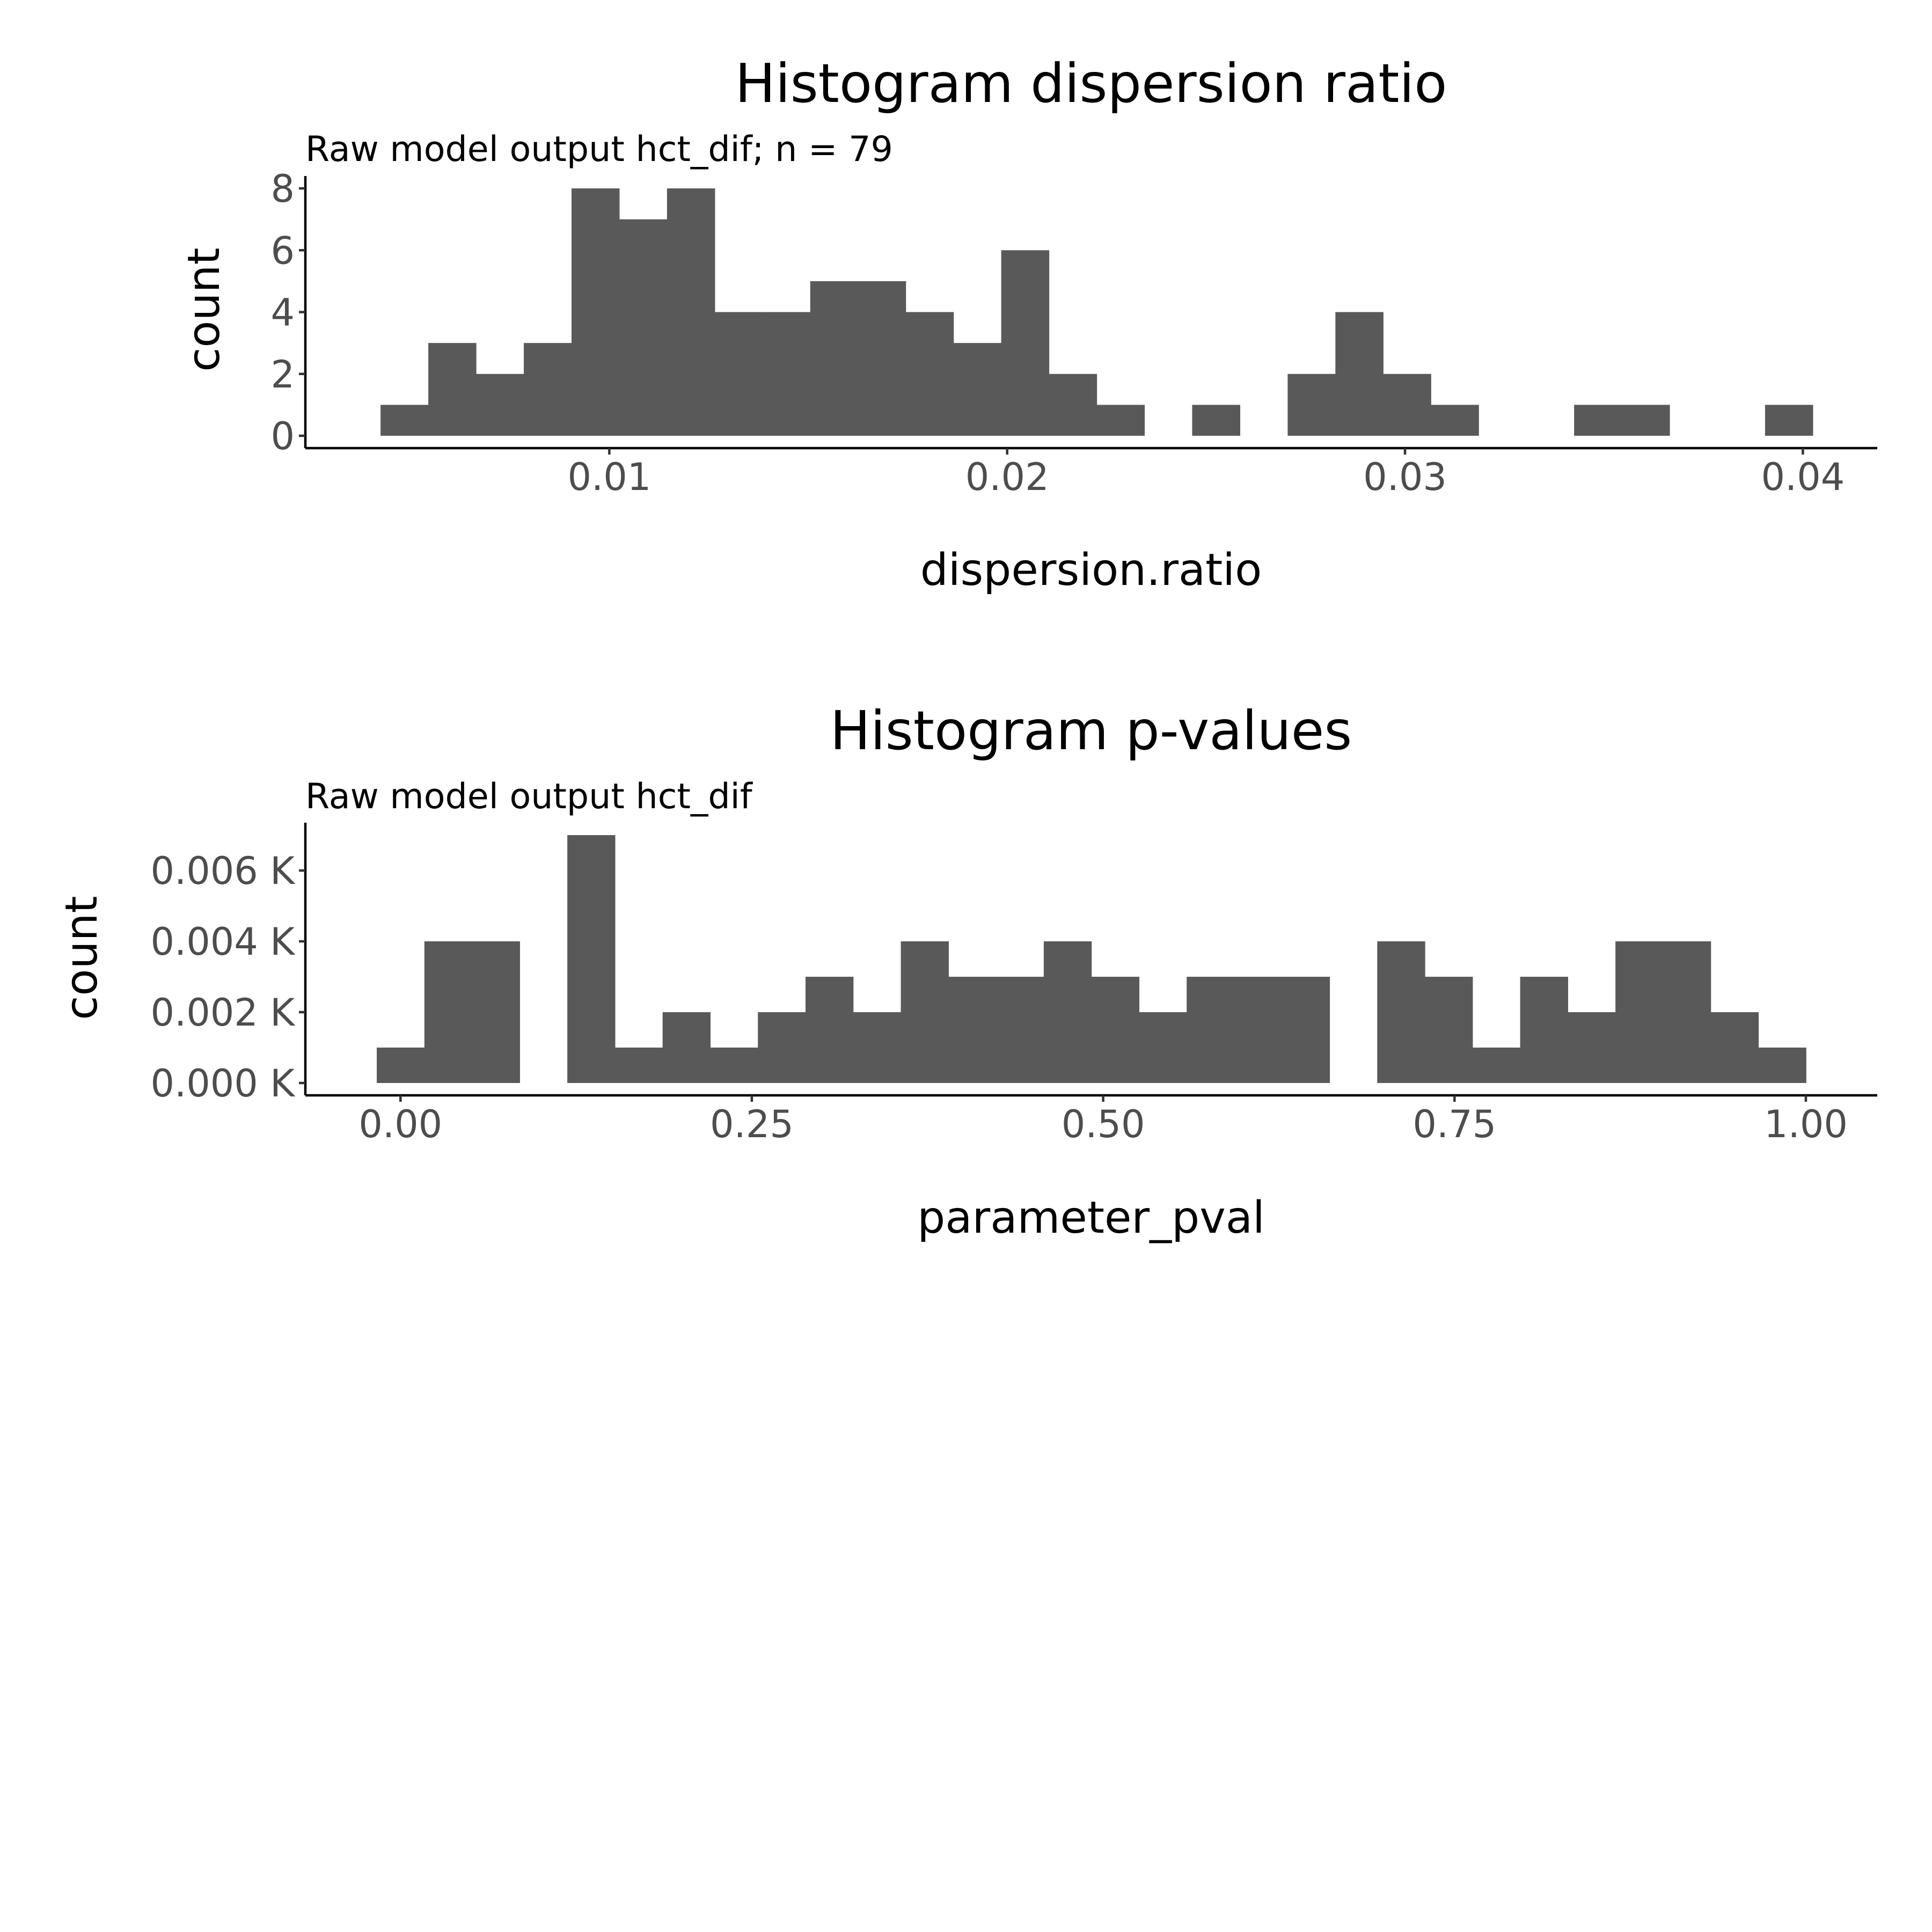  What do you see at coordinates (529, 797) in the screenshot?
I see `chart-subtitle: Raw model output hct_dif` at bounding box center [529, 797].